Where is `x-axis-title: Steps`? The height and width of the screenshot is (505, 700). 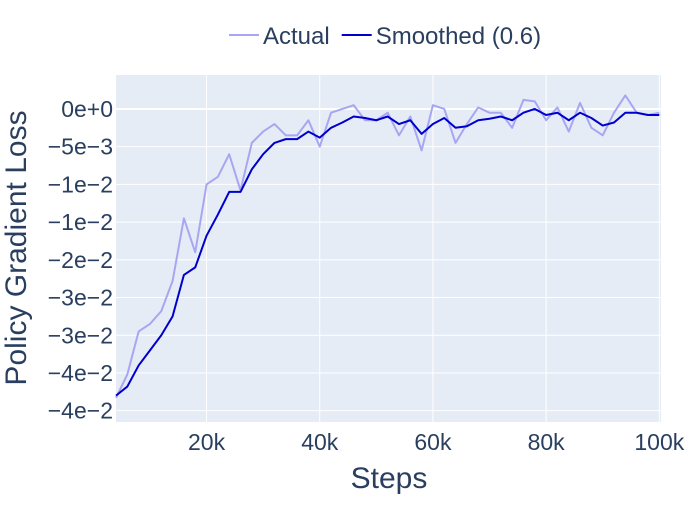
x-axis-title: Steps is located at coordinates (389, 478).